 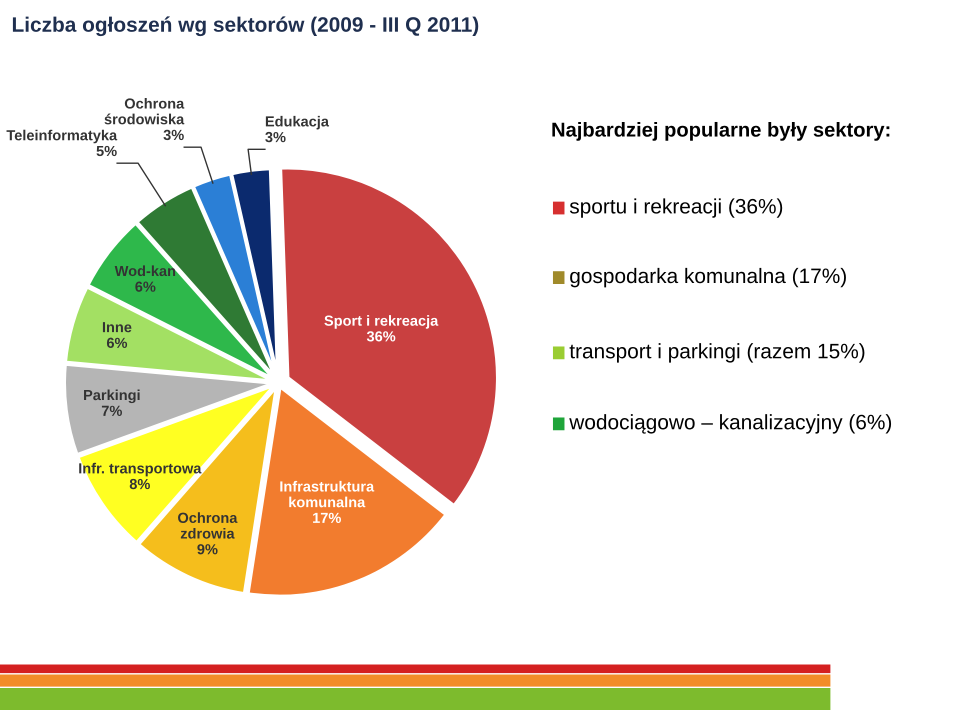 I want to click on text: Najbardziej popularne były sektory:, so click(x=721, y=131).